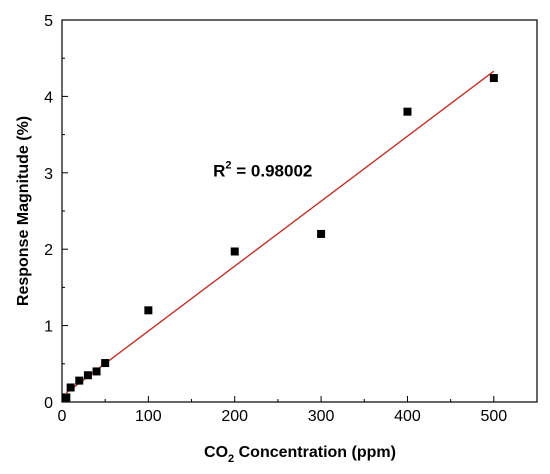  Describe the element at coordinates (234, 416) in the screenshot. I see `x-tick-label: 200` at that location.